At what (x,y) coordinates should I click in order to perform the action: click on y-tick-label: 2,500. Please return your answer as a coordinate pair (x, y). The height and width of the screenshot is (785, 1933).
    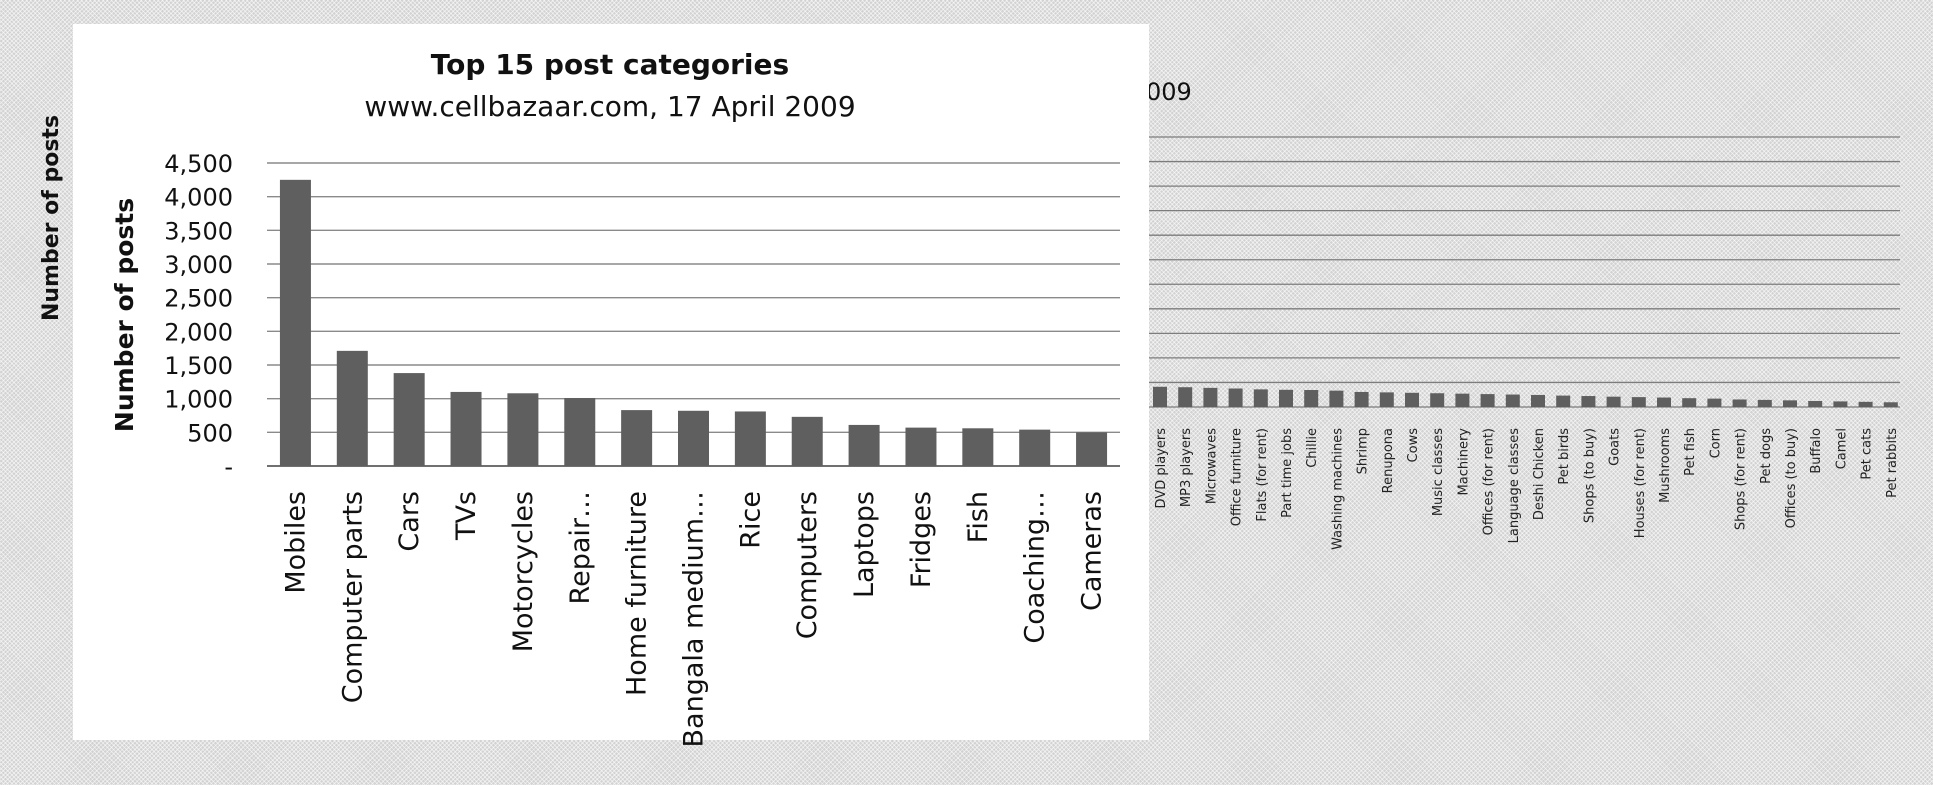
    Looking at the image, I should click on (198, 299).